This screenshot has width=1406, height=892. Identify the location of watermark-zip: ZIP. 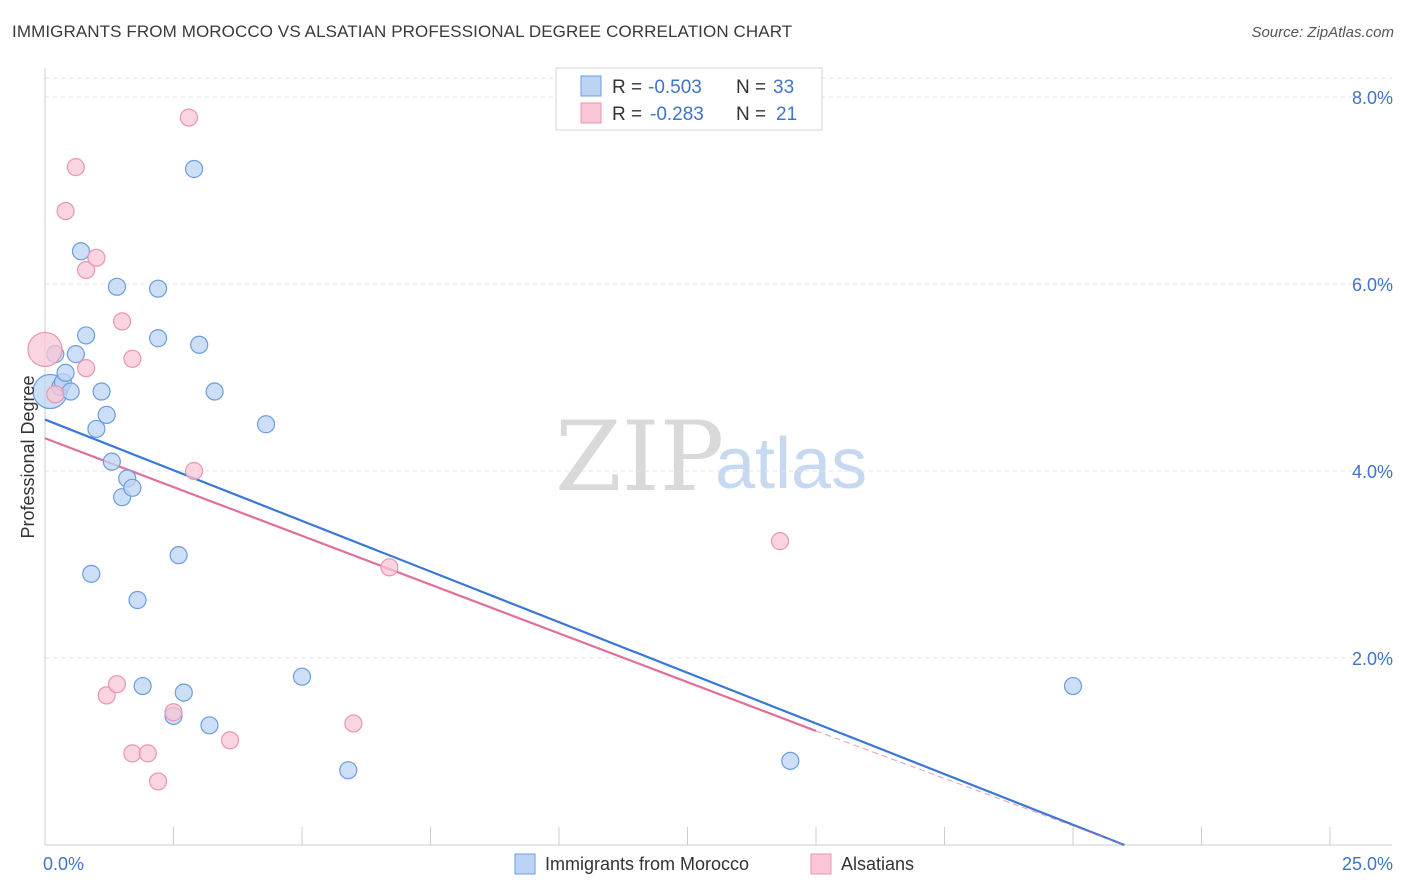
(639, 457).